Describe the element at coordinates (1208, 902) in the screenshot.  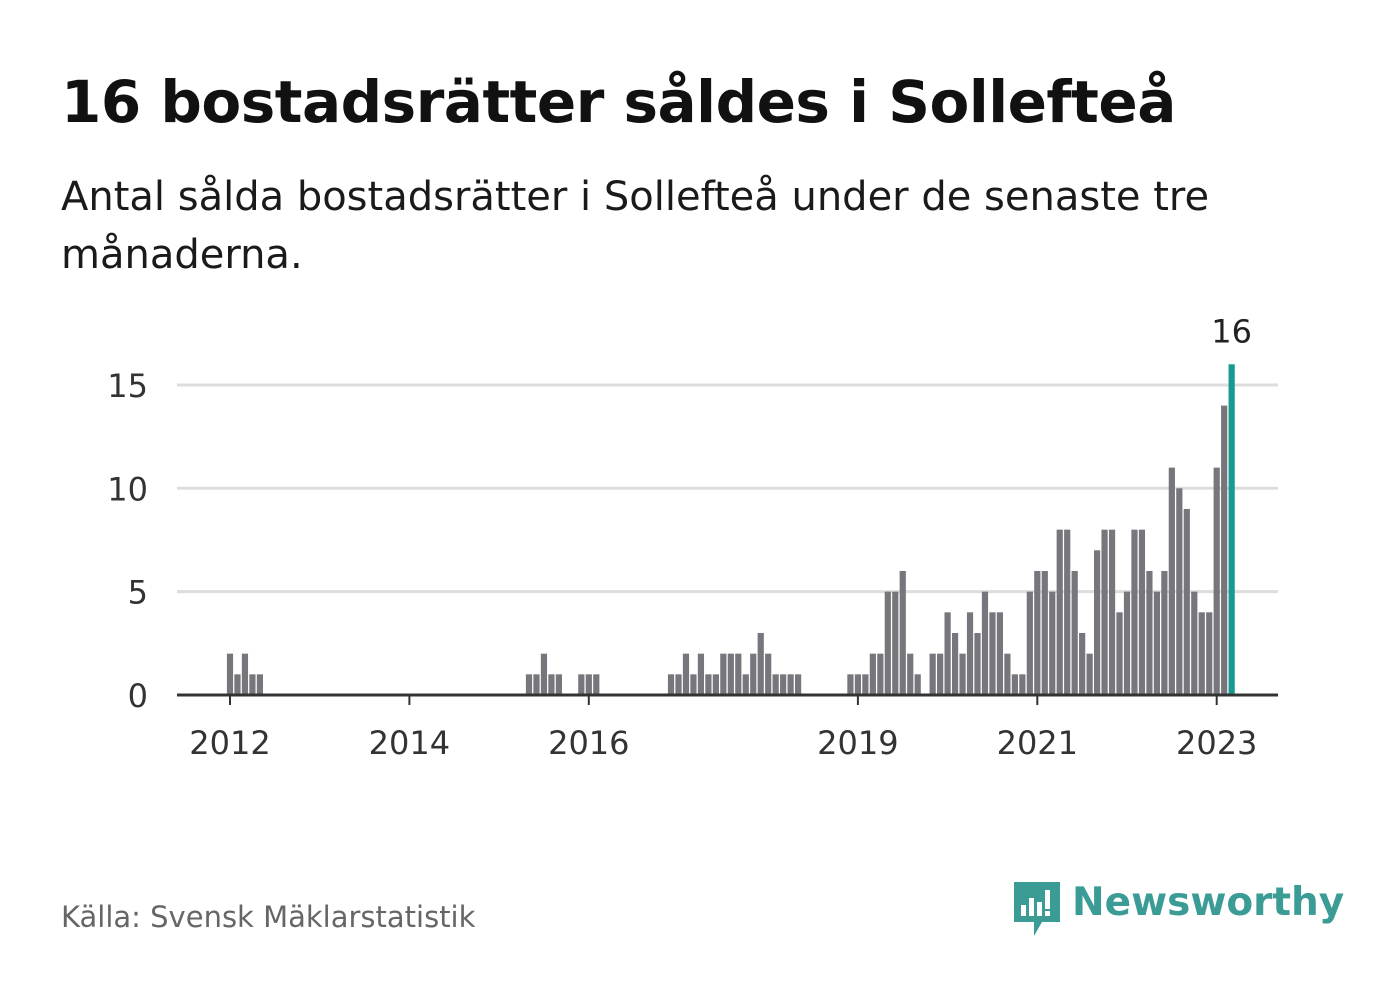
I see `brand-name: Newsworthy` at that location.